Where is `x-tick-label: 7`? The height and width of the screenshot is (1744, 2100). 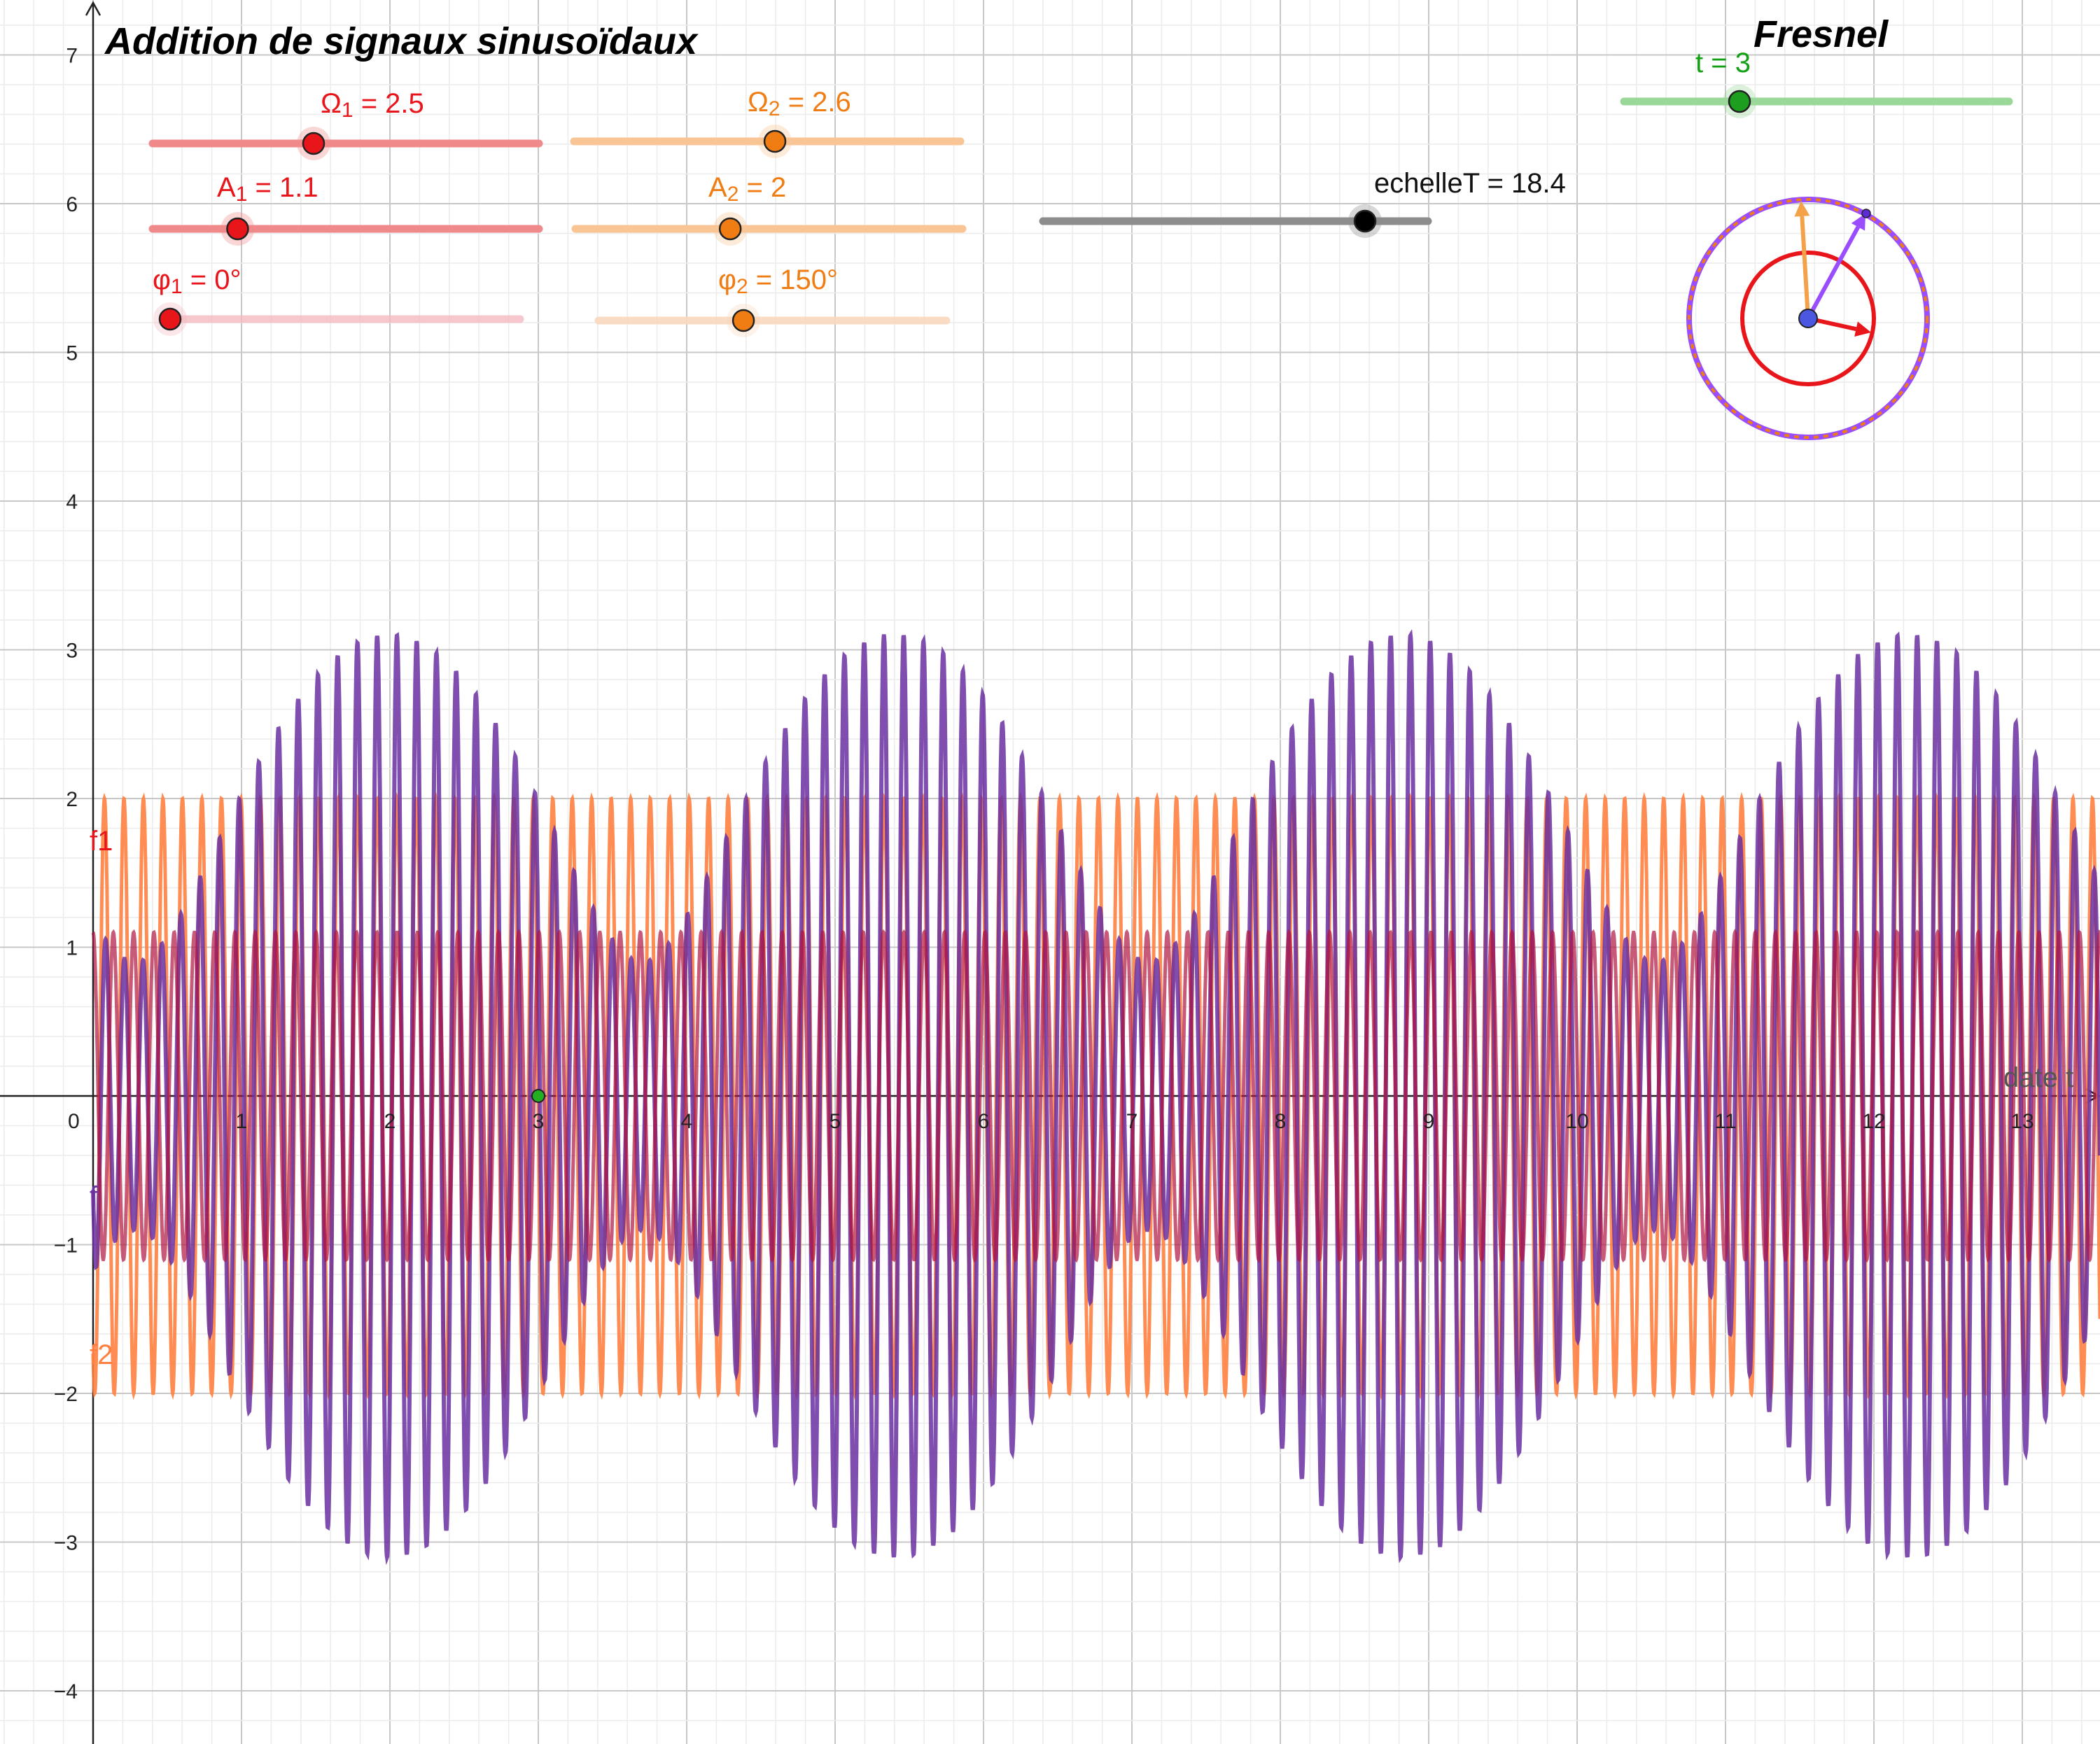 x-tick-label: 7 is located at coordinates (1132, 1121).